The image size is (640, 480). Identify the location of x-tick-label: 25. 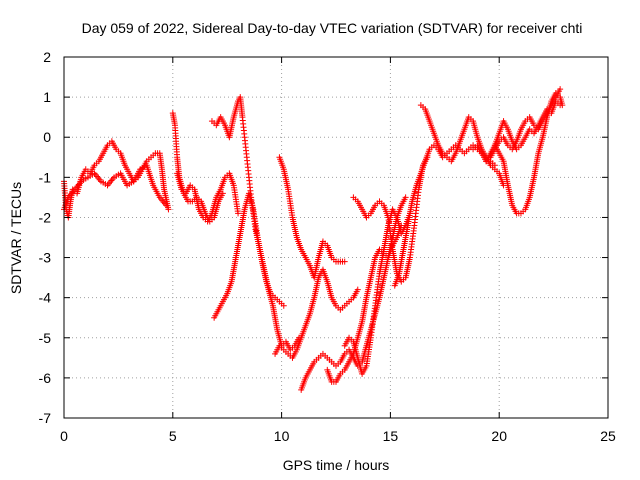
(608, 436).